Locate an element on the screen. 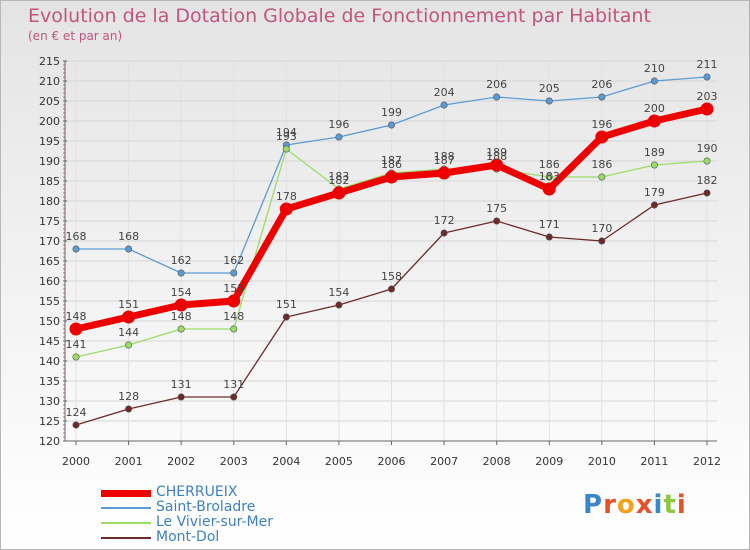  data-label-cherrueix: 200 is located at coordinates (654, 108).